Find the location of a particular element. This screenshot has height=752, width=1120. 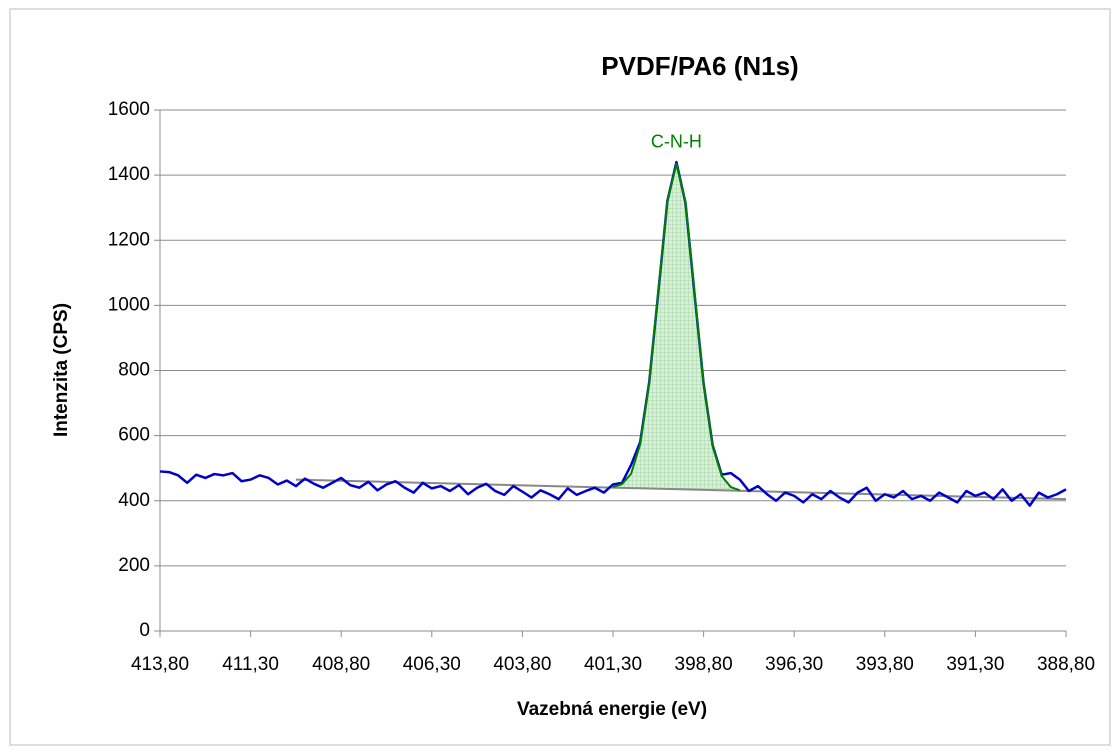

series-line is located at coordinates (676, 327).